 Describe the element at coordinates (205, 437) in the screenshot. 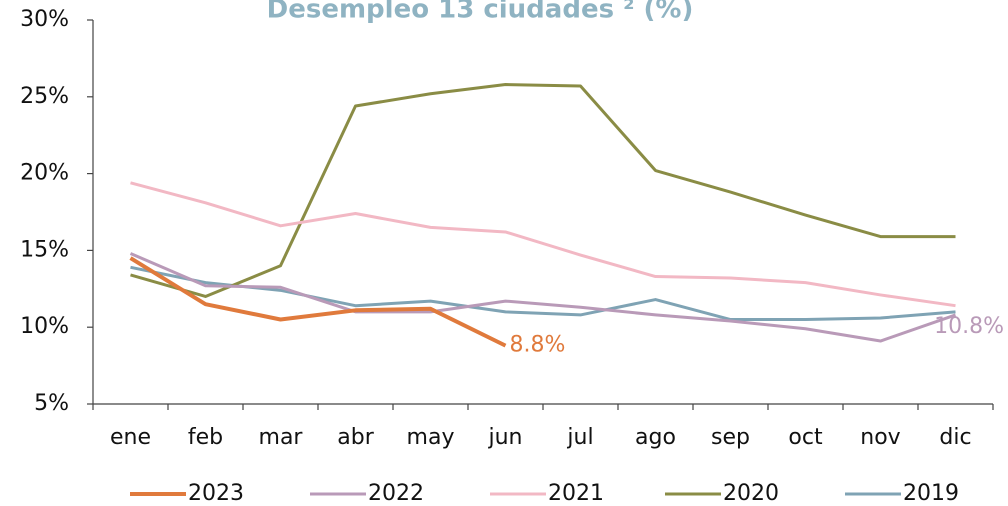

I see `x-tick-label: feb` at that location.